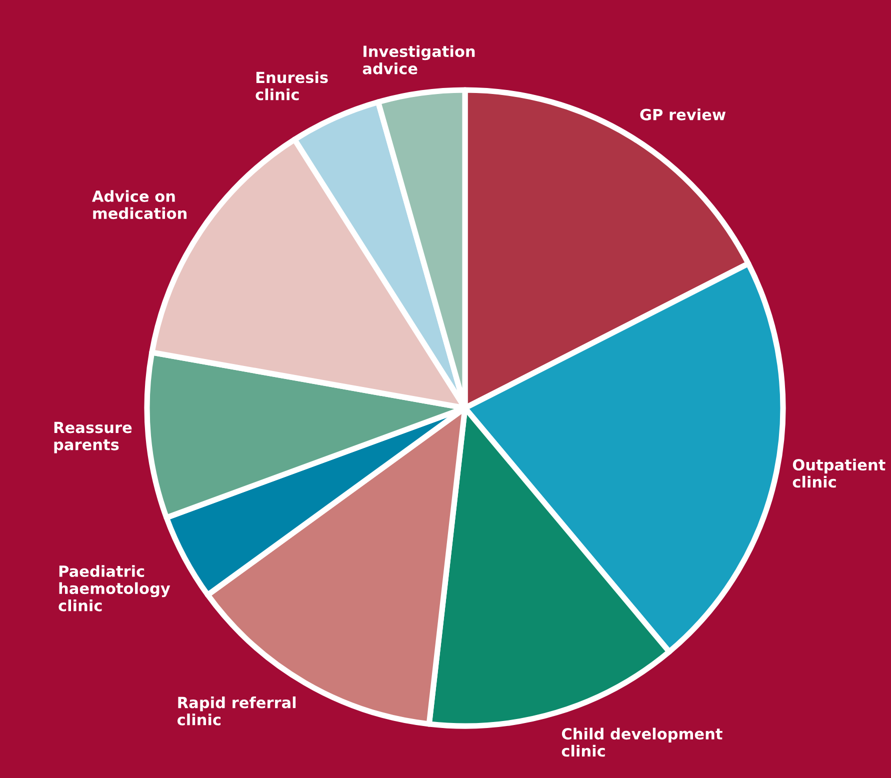 Image resolution: width=891 pixels, height=778 pixels. Describe the element at coordinates (839, 473) in the screenshot. I see `slice-label: Outpatient clinic` at that location.